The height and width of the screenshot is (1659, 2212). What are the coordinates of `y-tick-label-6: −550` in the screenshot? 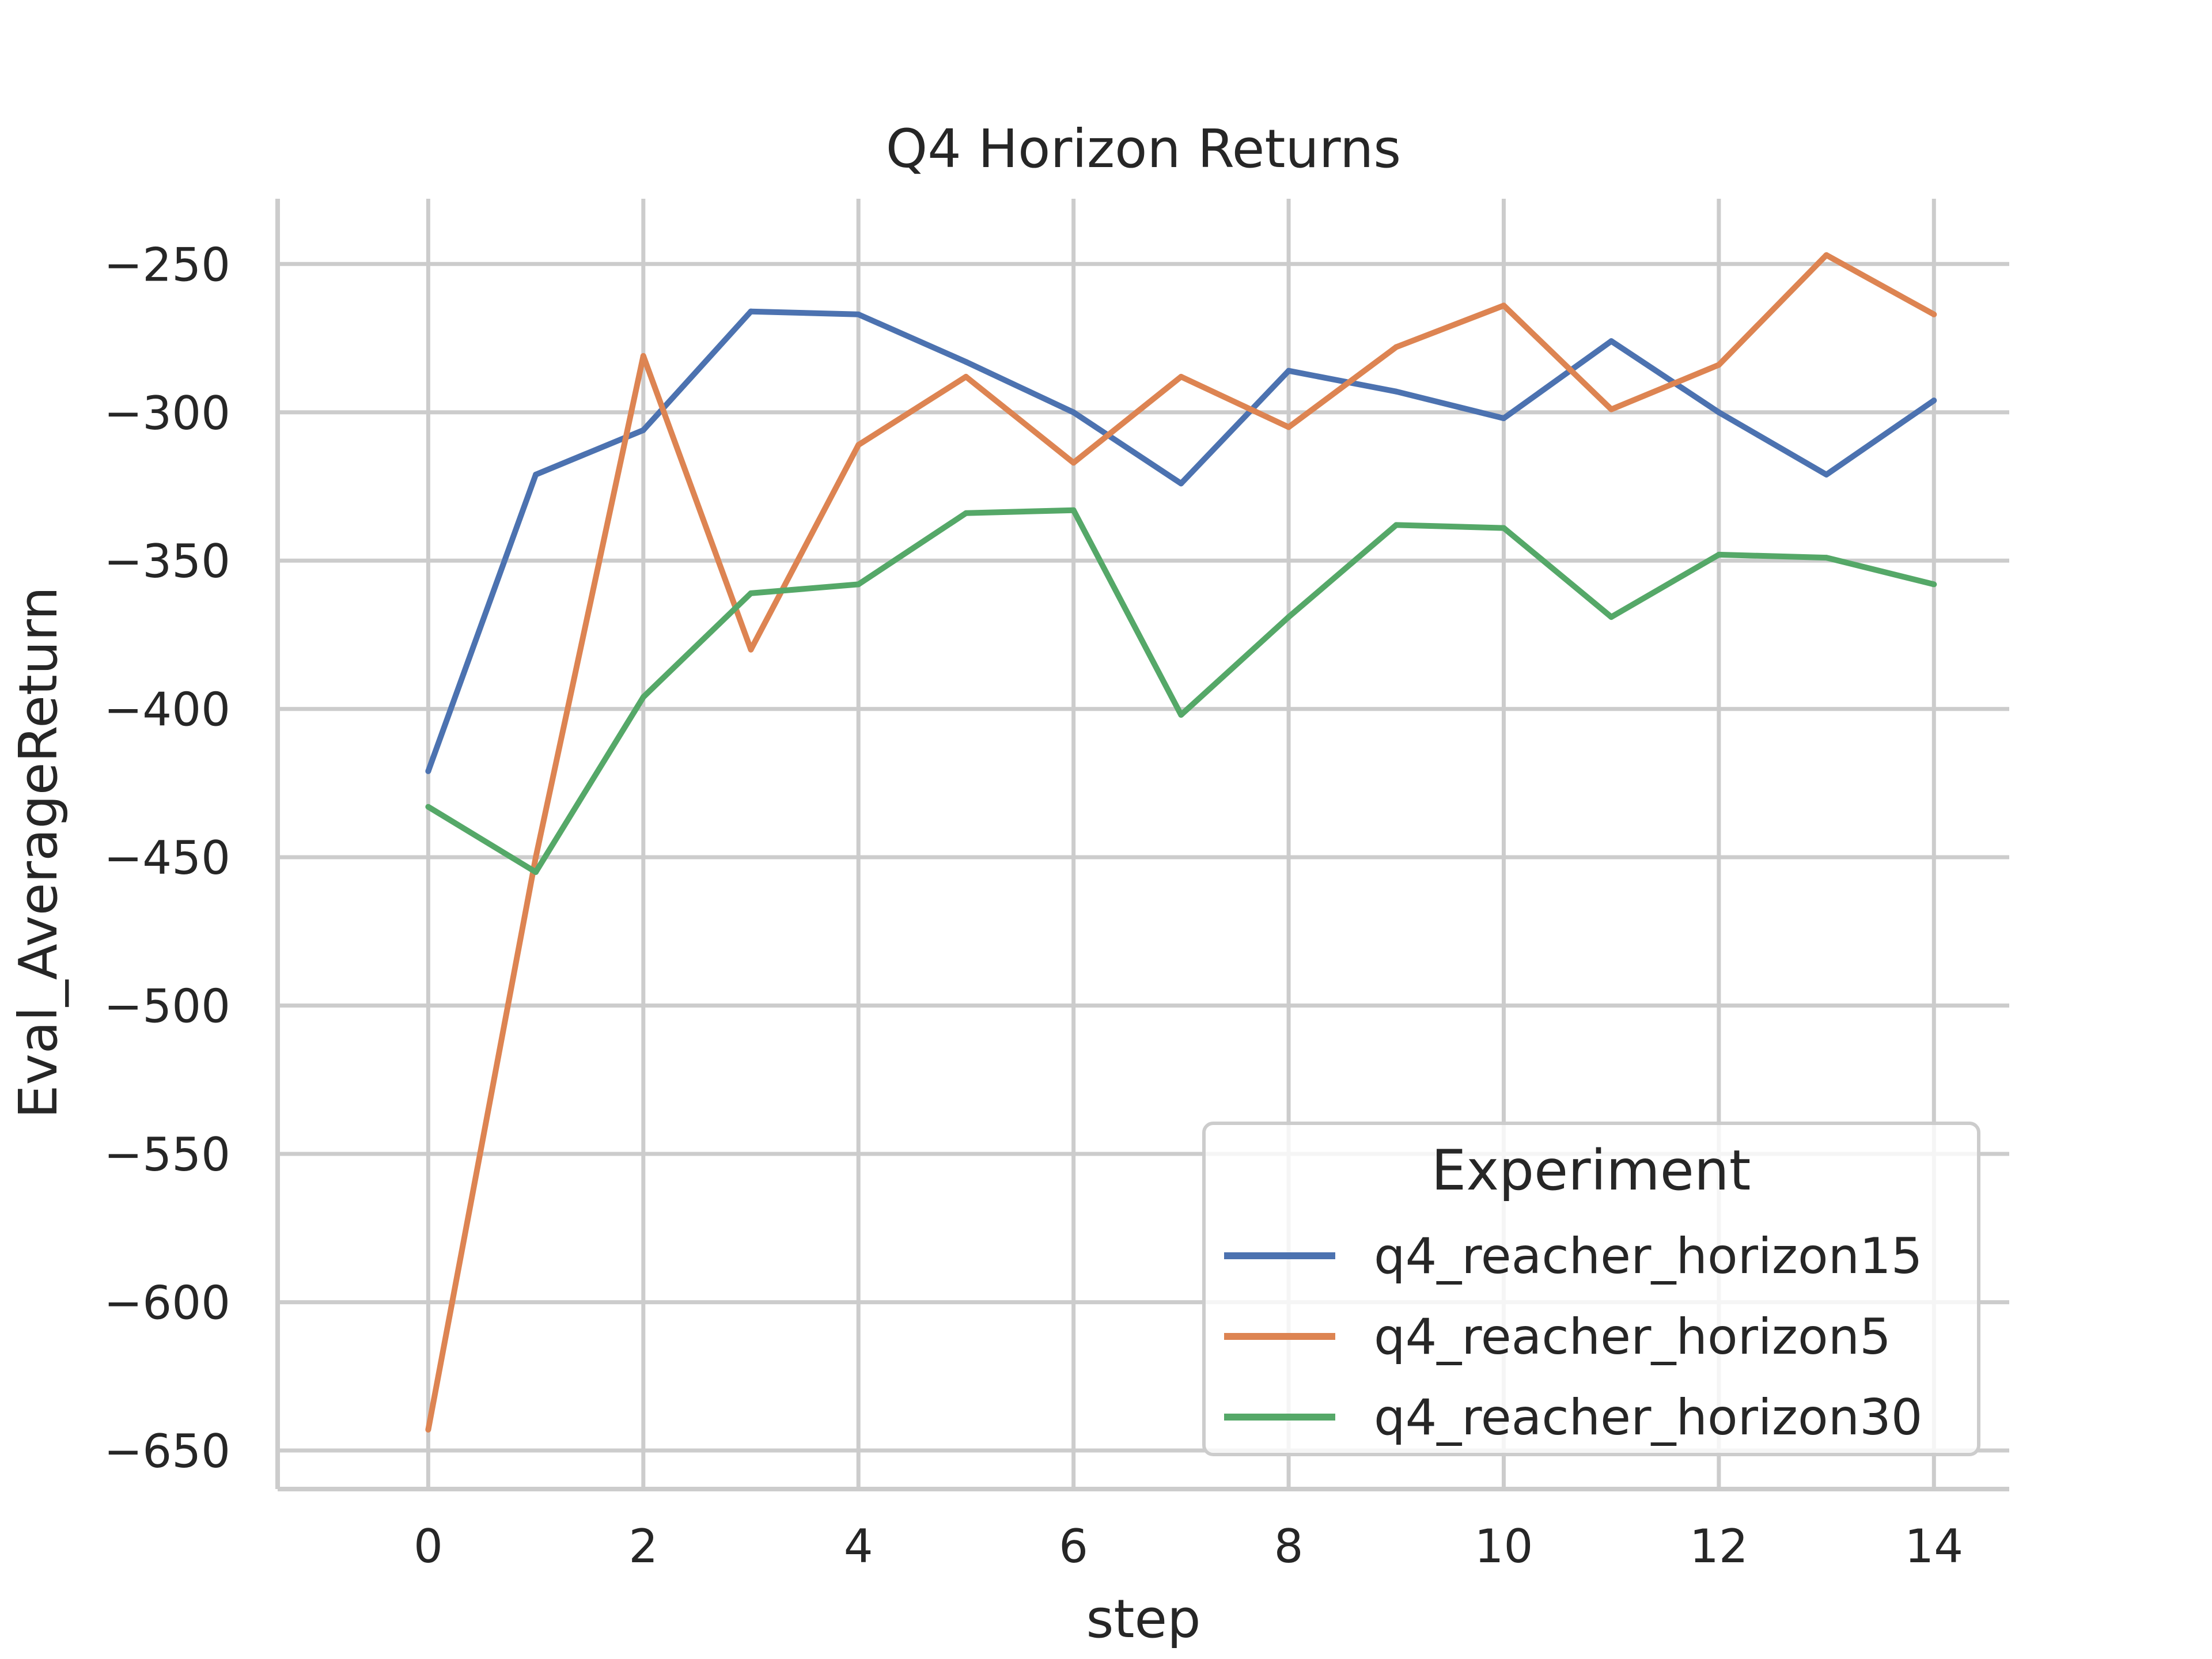 It's located at (167, 1154).